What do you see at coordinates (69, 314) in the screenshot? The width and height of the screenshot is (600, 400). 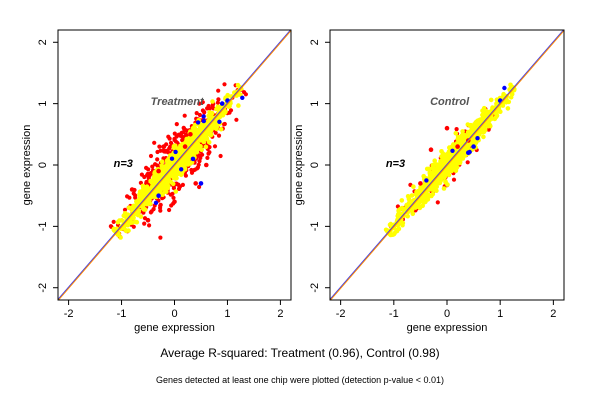 I see `x-tick-label: -2` at bounding box center [69, 314].